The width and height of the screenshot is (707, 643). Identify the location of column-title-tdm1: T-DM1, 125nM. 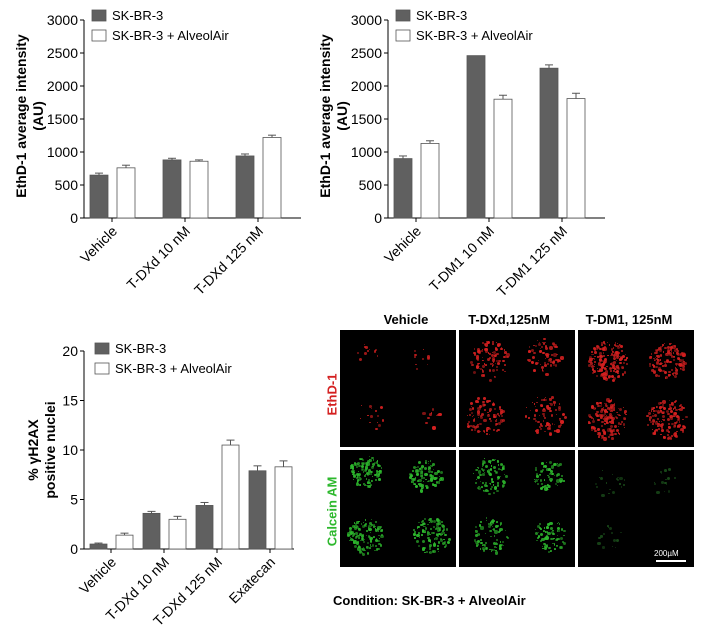
(629, 319).